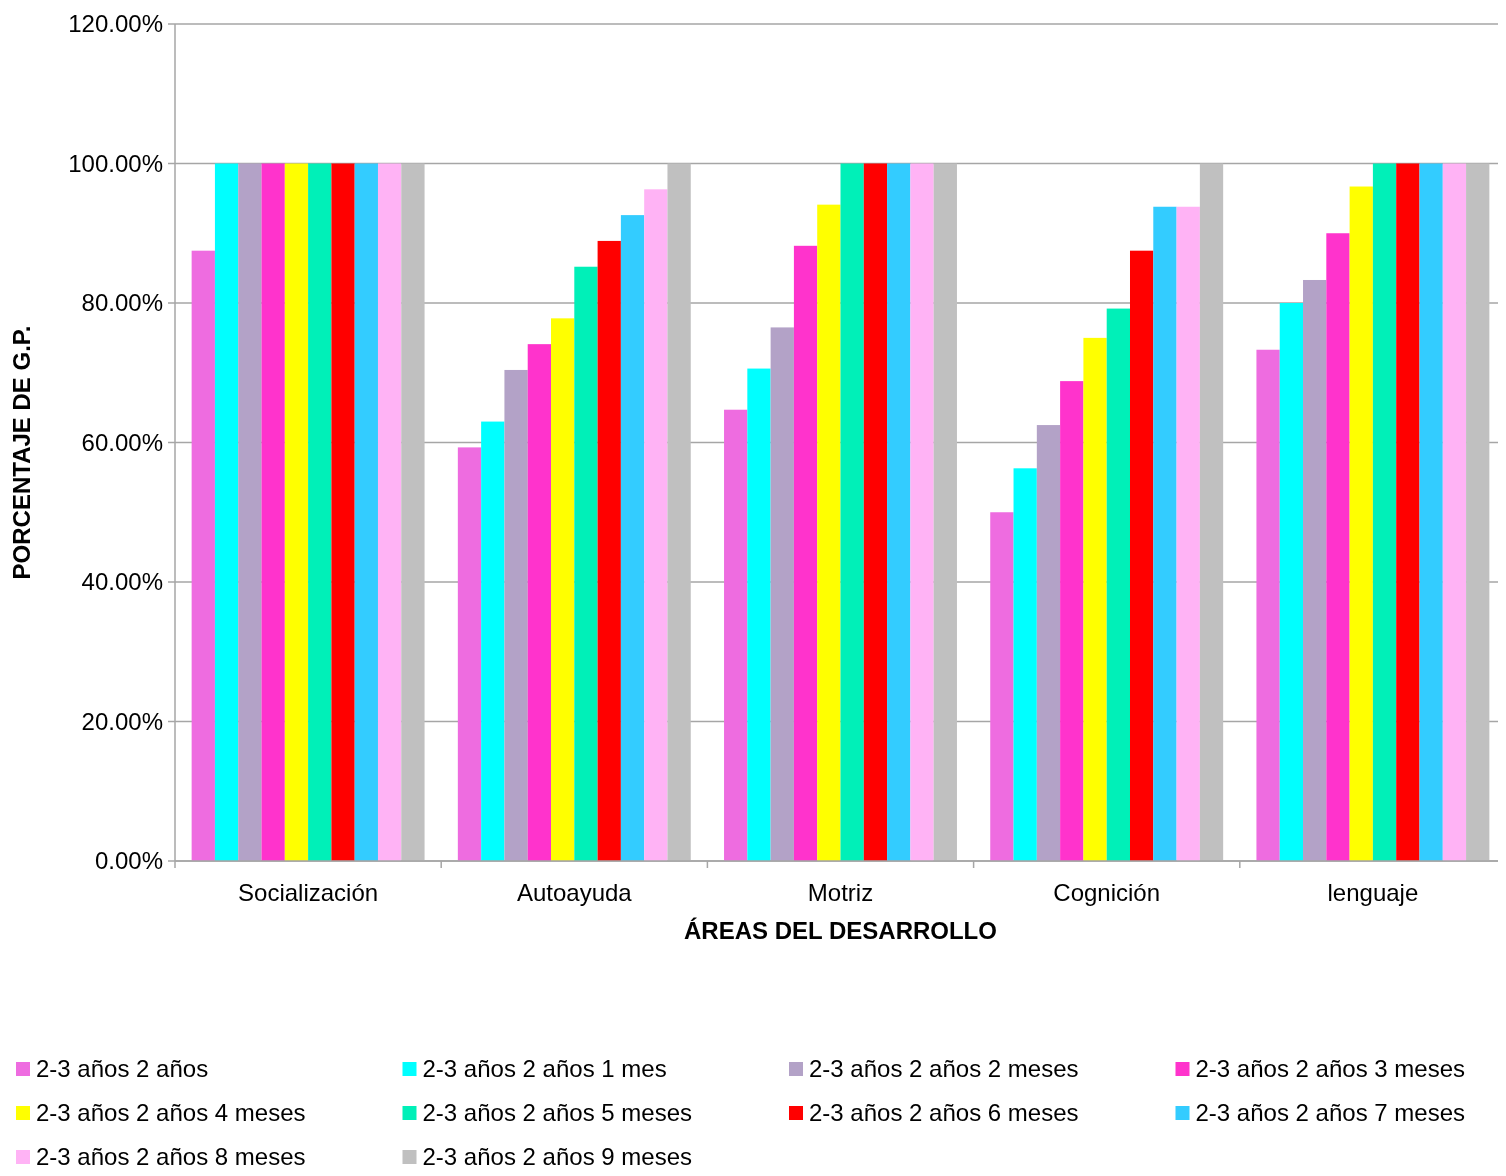 This screenshot has width=1506, height=1176. Describe the element at coordinates (171, 1113) in the screenshot. I see `legend-label: 2-3 años 2 años 4 meses` at that location.